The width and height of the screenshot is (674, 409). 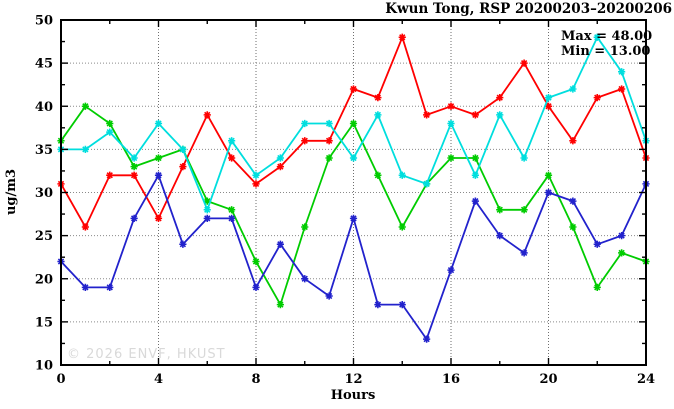 What do you see at coordinates (353, 395) in the screenshot?
I see `x-axis-title: Hours` at bounding box center [353, 395].